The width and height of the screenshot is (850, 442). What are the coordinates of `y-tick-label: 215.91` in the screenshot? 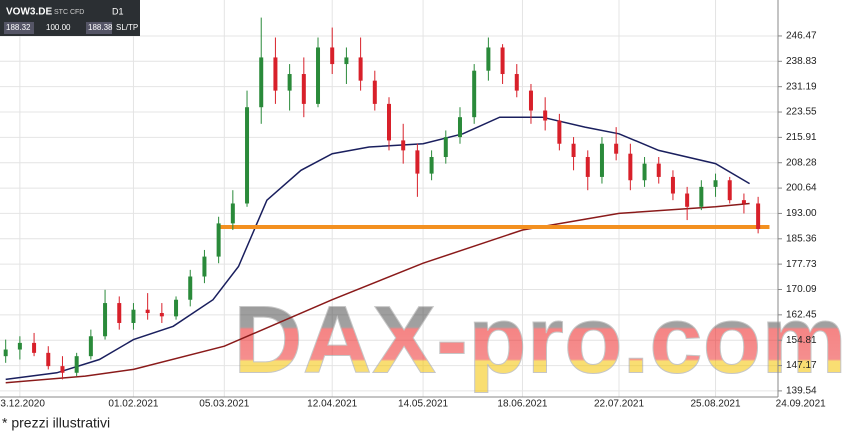 It's located at (801, 137).